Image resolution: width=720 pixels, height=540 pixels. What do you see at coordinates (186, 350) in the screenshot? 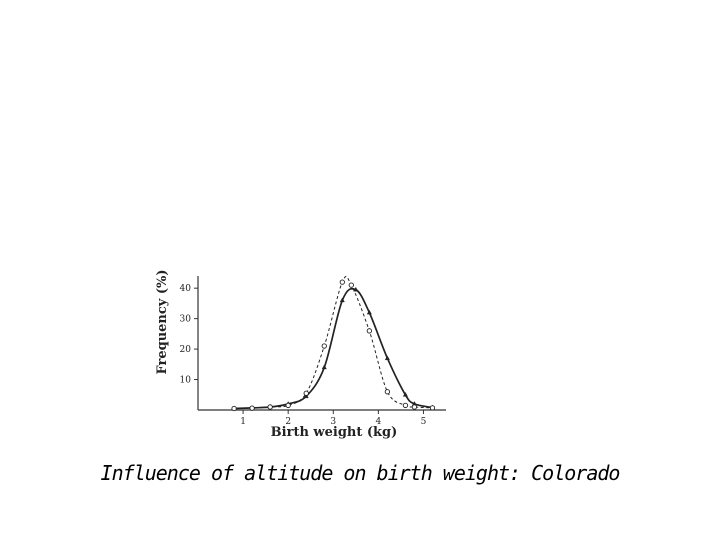
I see `y-tick-label: 20` at bounding box center [186, 350].